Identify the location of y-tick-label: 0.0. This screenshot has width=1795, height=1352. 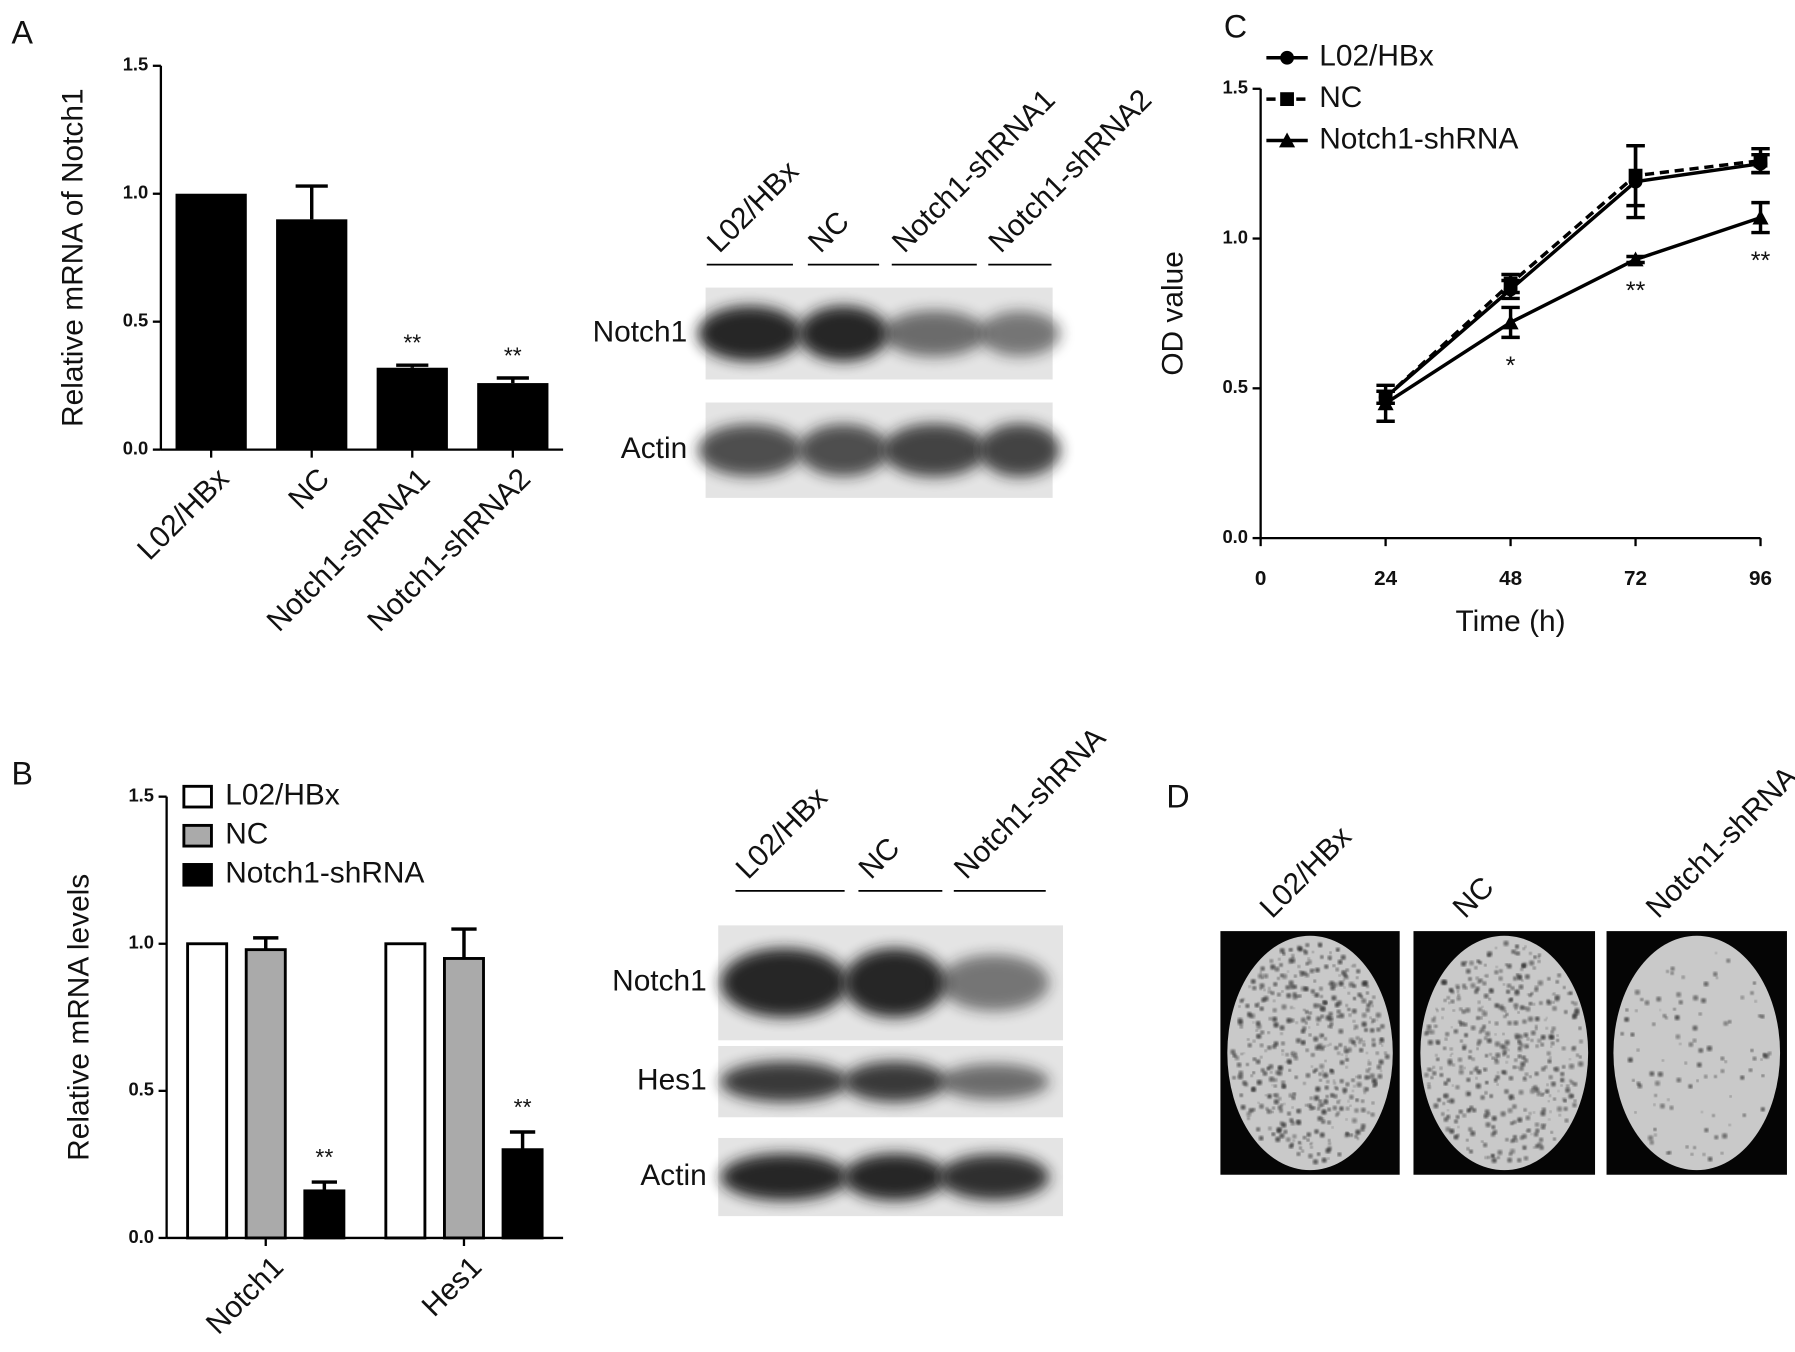
(136, 447).